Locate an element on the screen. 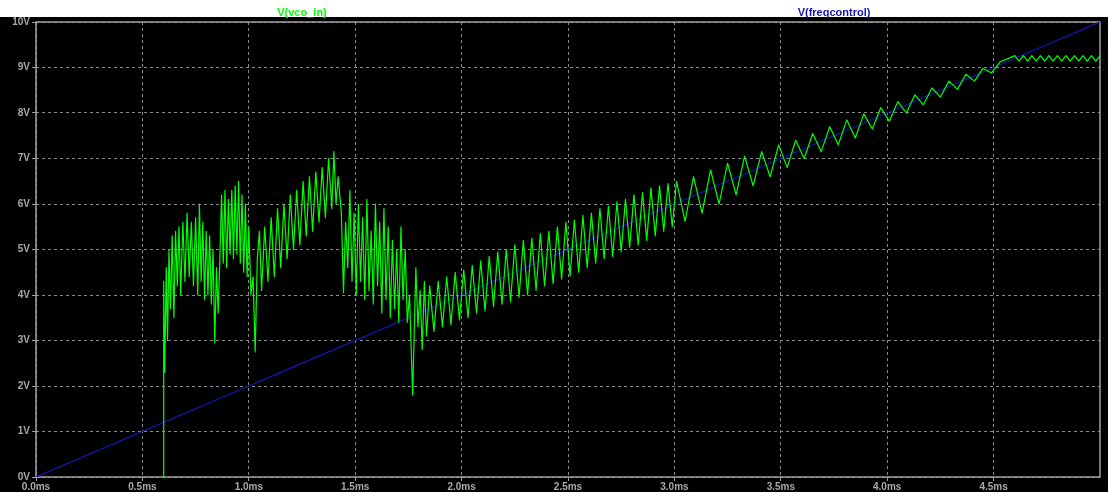 Image resolution: width=1108 pixels, height=492 pixels. x-tick-label: 4.5ms is located at coordinates (994, 486).